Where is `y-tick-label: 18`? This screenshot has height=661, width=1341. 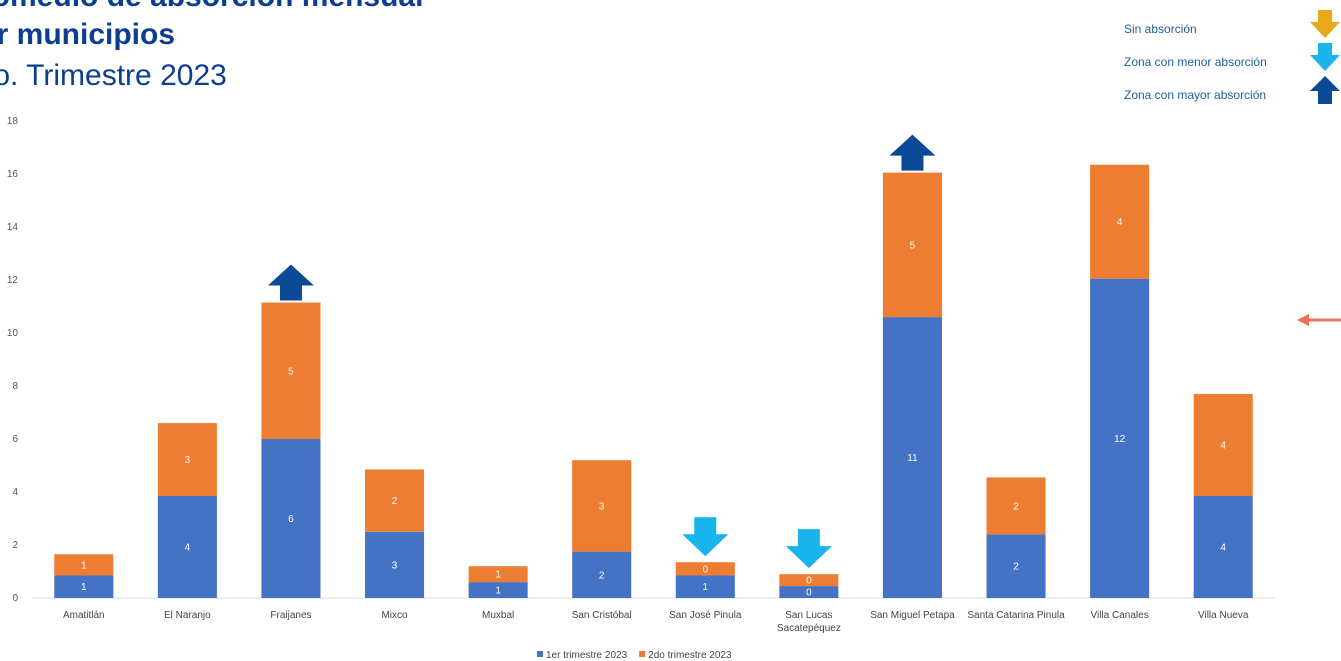 y-tick-label: 18 is located at coordinates (13, 121).